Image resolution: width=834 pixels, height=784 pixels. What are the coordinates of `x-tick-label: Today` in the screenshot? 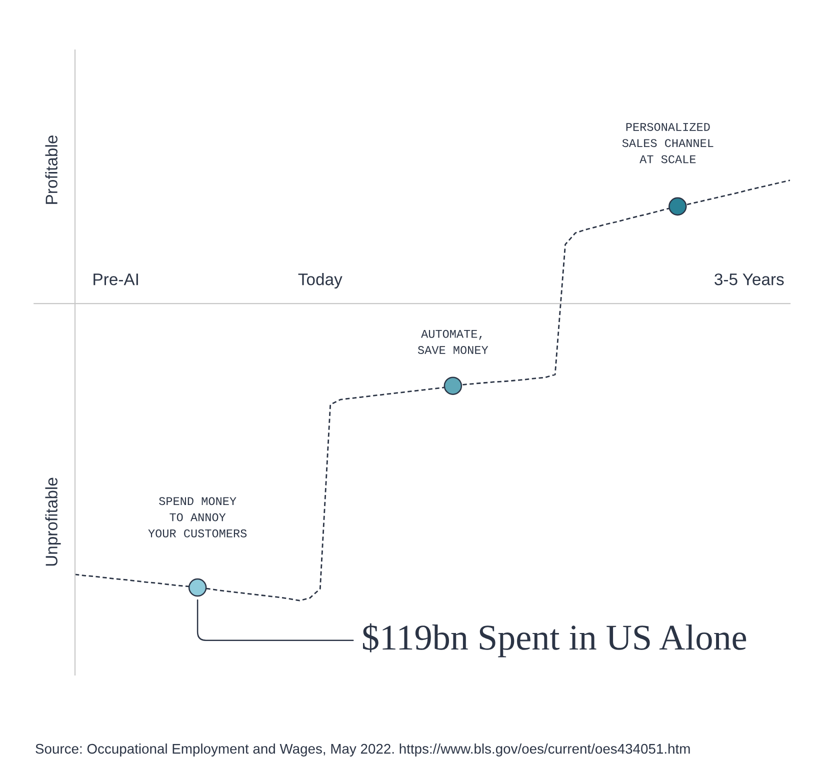 It's located at (320, 281).